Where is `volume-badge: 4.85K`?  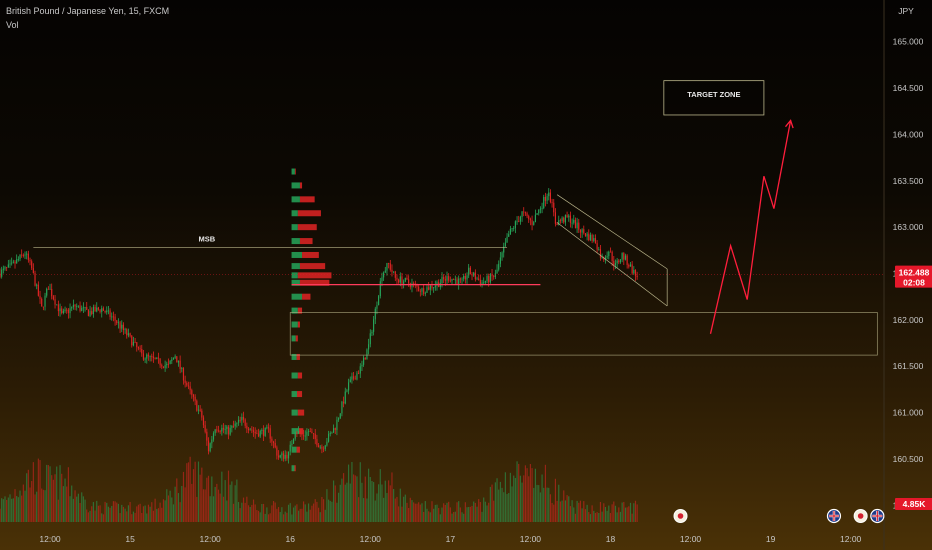 volume-badge: 4.85K is located at coordinates (913, 504).